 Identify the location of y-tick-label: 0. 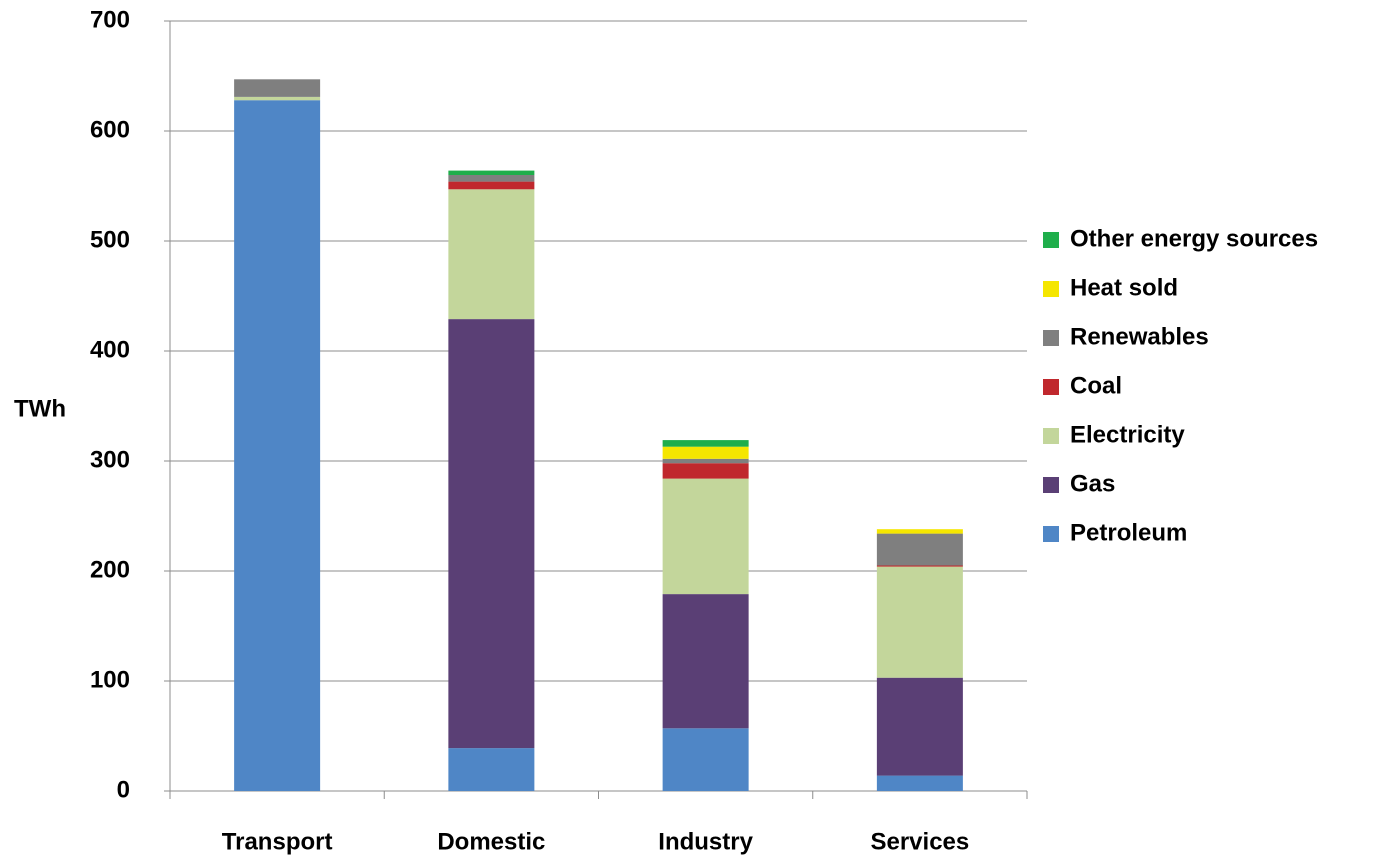
(123, 789).